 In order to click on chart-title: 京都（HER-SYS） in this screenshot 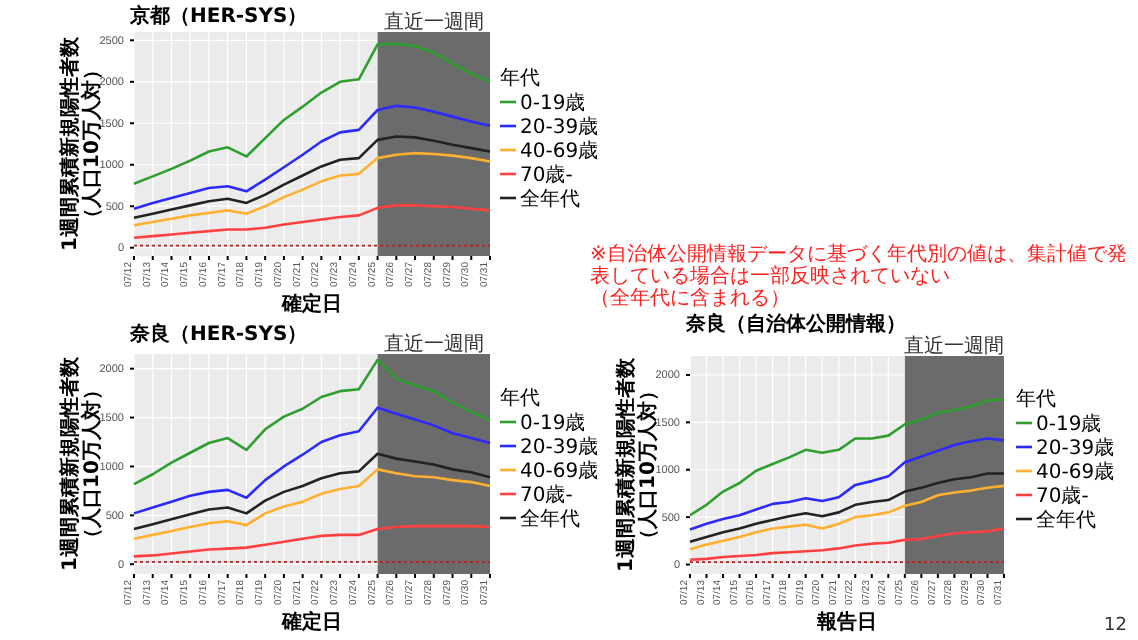, I will do `click(218, 16)`.